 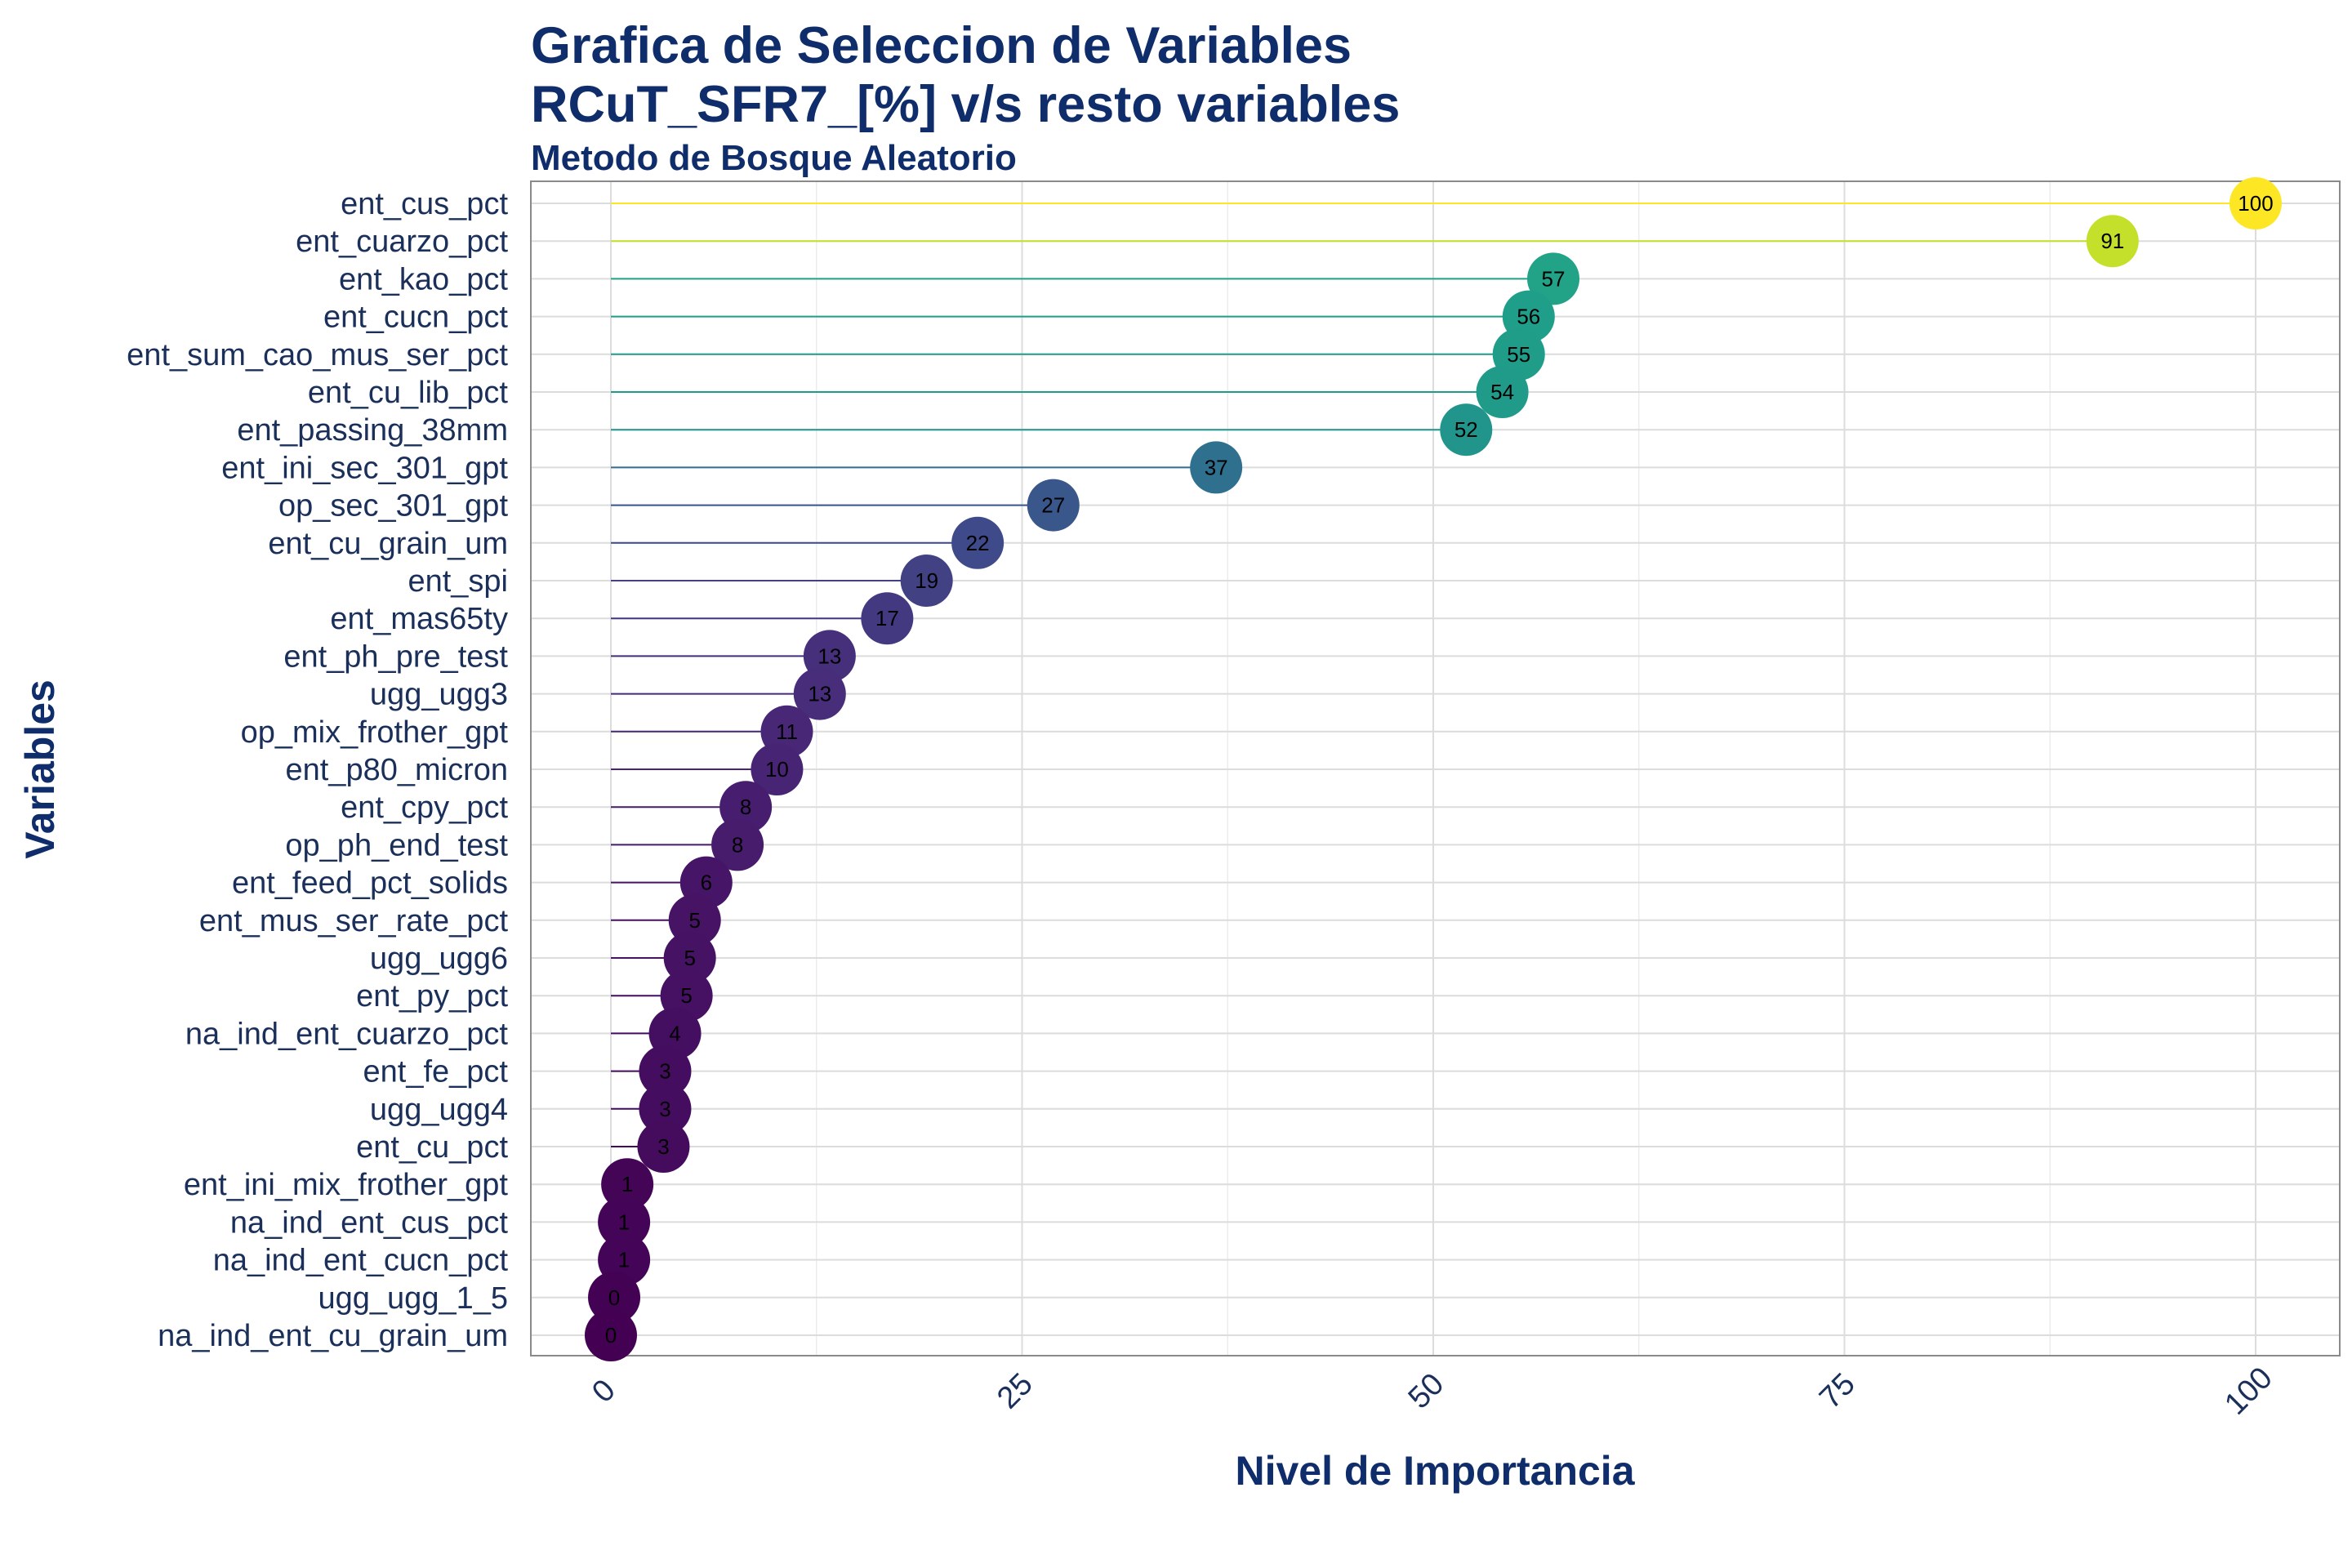 I want to click on x-axis-ticks: 0 25 50 75 100, so click(x=1432, y=1391).